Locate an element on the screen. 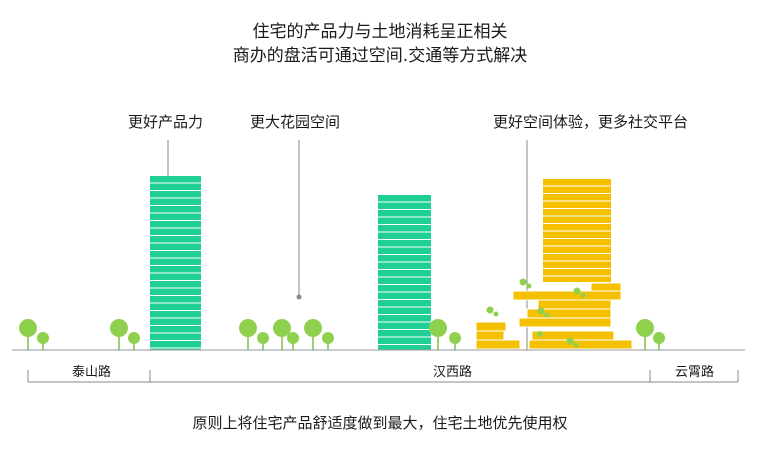 Image resolution: width=760 pixels, height=450 pixels. road-label-hanxi: 汉西路 is located at coordinates (453, 372).